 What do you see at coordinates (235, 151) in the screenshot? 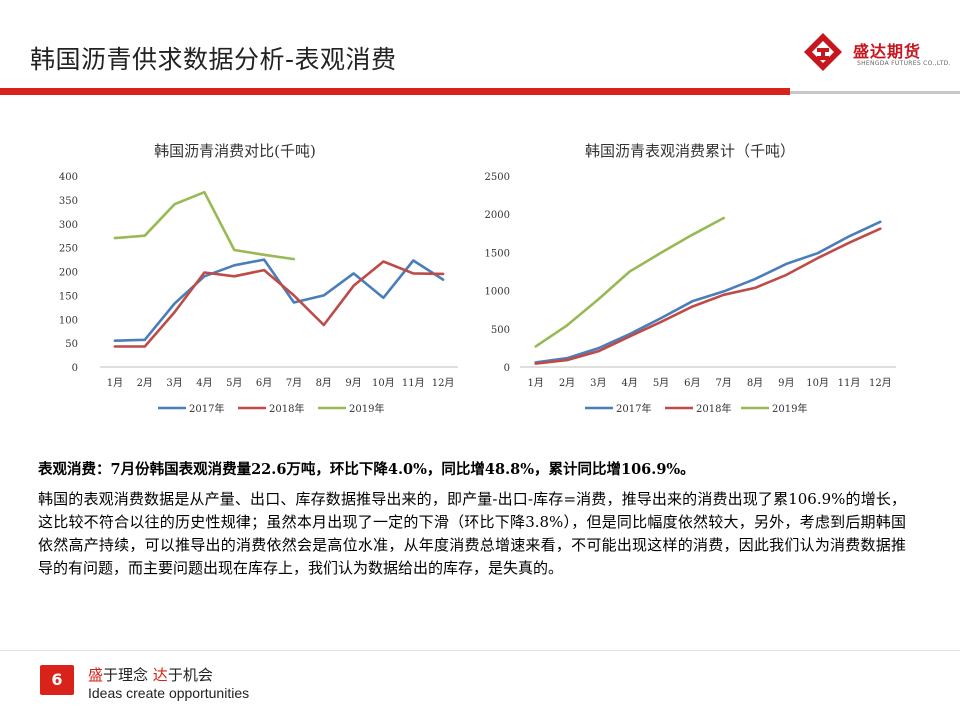
I see `chart-title: 韩国沥青消费对比(千吨)` at bounding box center [235, 151].